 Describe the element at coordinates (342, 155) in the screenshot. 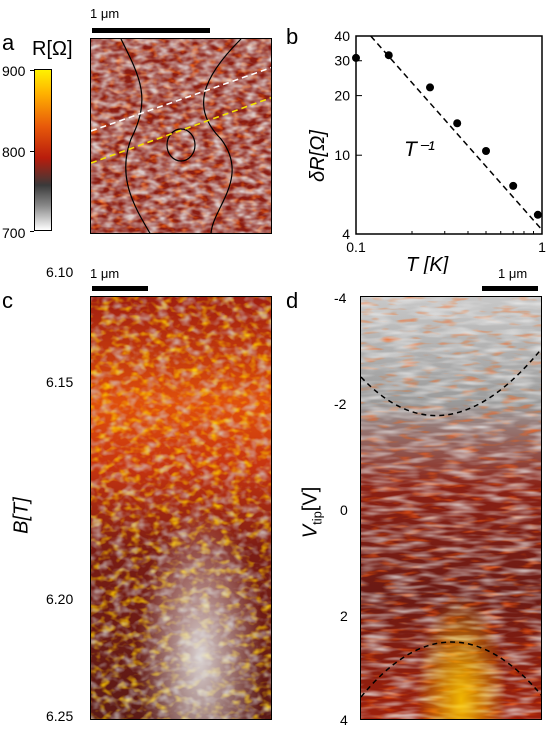

I see `y-tick-label: 10` at that location.